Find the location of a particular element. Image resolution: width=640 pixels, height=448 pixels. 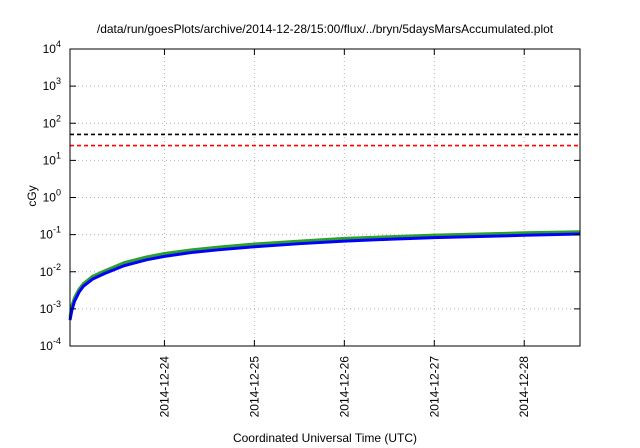

y-tick-exponent: 0 is located at coordinates (58, 193).